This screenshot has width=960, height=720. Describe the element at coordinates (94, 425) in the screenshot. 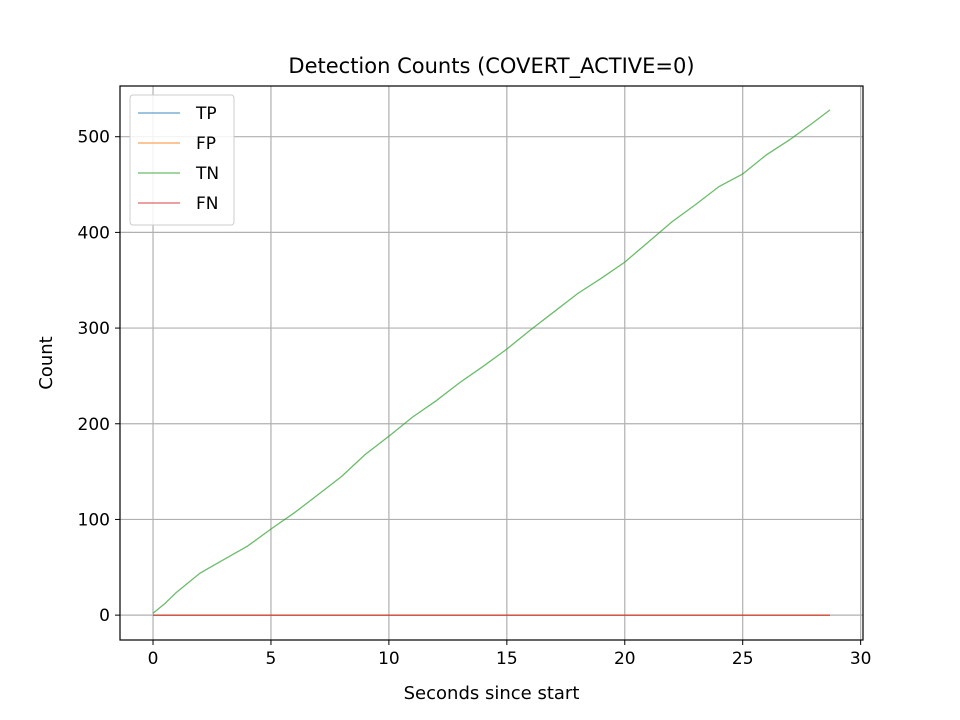

I see `y-tick-label: 200` at that location.